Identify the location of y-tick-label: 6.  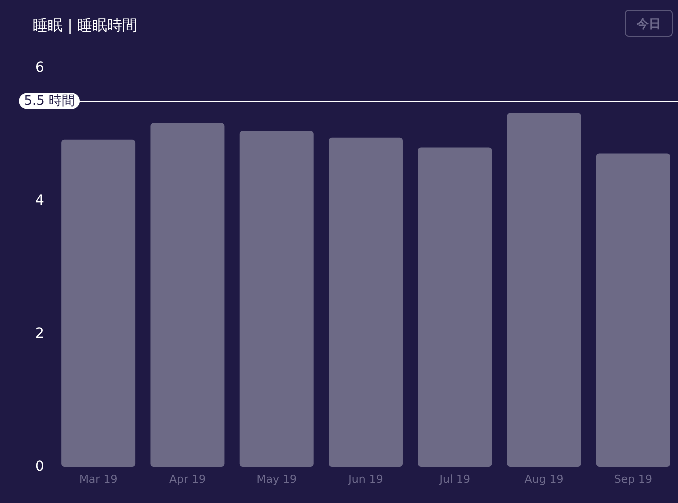
(40, 68).